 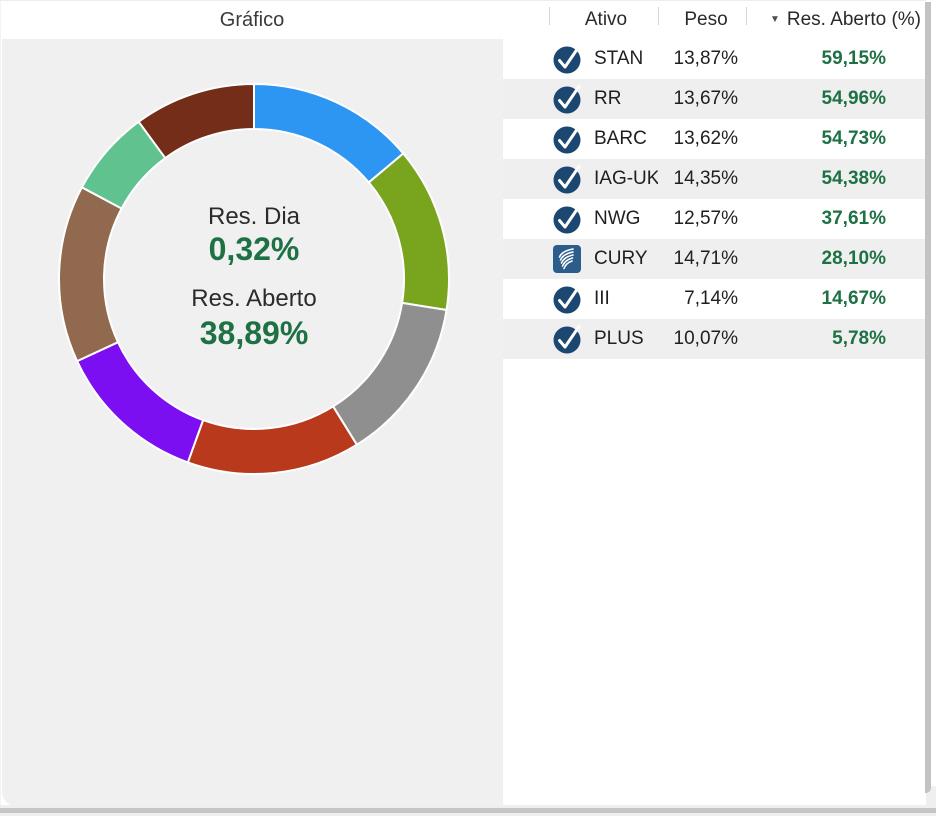 I want to click on donut-segment-stan, so click(x=329, y=133).